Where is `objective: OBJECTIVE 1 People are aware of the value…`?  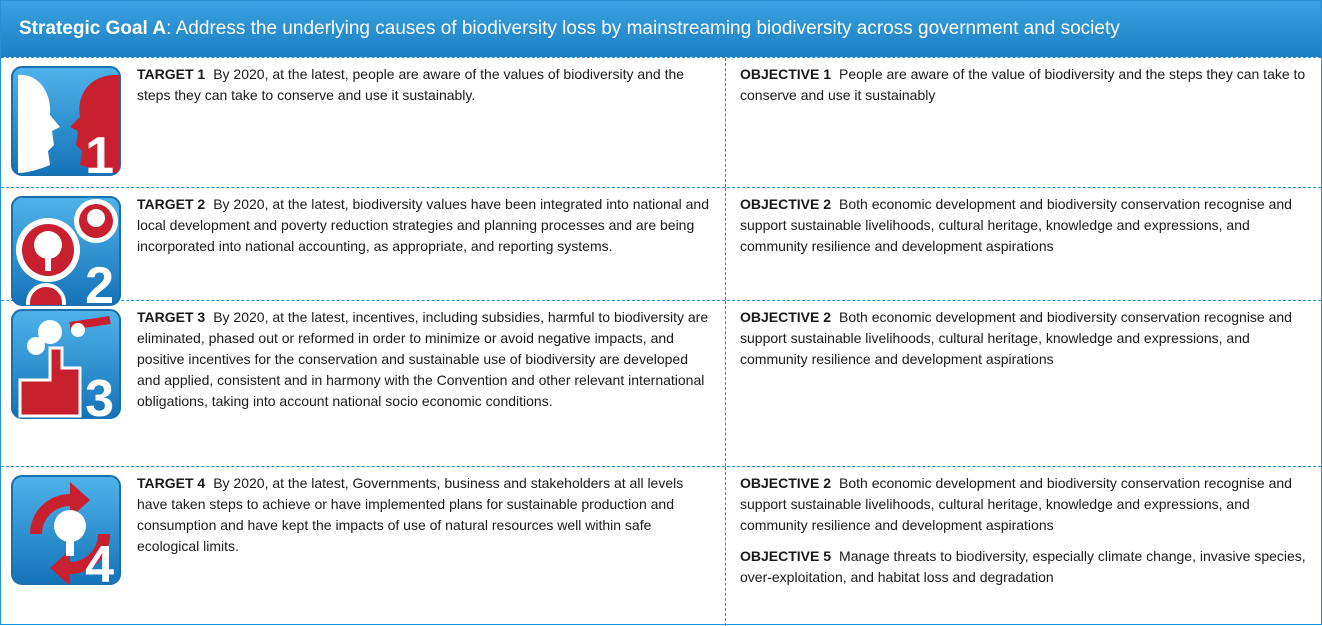 objective: OBJECTIVE 1 People are aware of the value… is located at coordinates (1023, 85).